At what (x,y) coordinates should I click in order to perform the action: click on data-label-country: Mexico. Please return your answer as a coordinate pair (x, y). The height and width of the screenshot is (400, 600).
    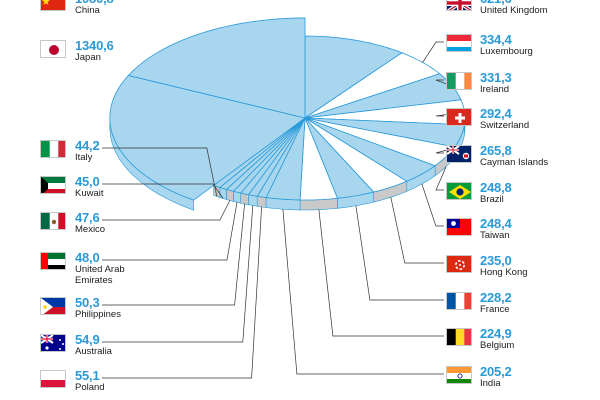
    Looking at the image, I should click on (90, 229).